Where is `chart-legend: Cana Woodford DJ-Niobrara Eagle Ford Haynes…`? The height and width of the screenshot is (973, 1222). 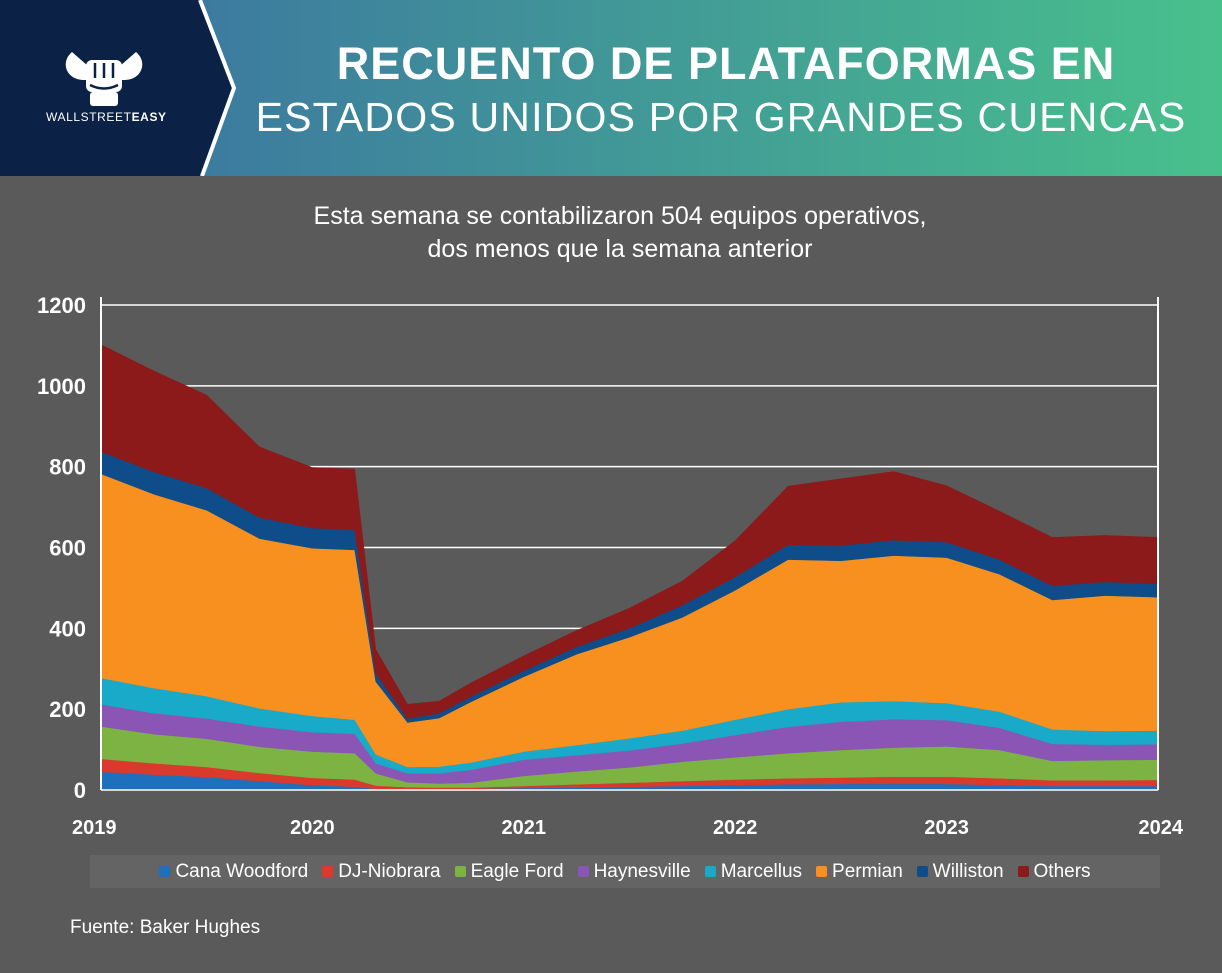 chart-legend: Cana Woodford DJ-Niobrara Eagle Ford Haynes… is located at coordinates (625, 871).